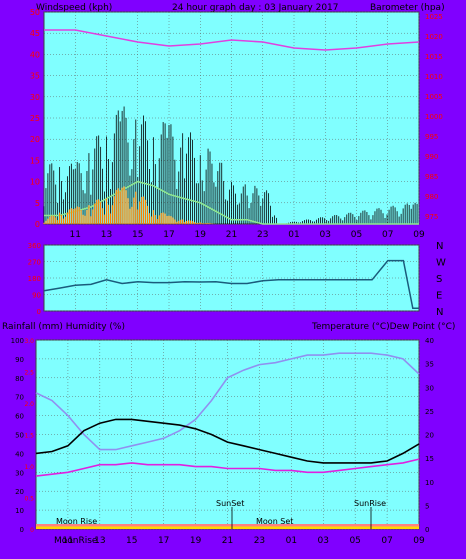 This screenshot has height=559, width=466. Describe the element at coordinates (35, 118) in the screenshot. I see `windspeed-tick-label: 25` at that location.